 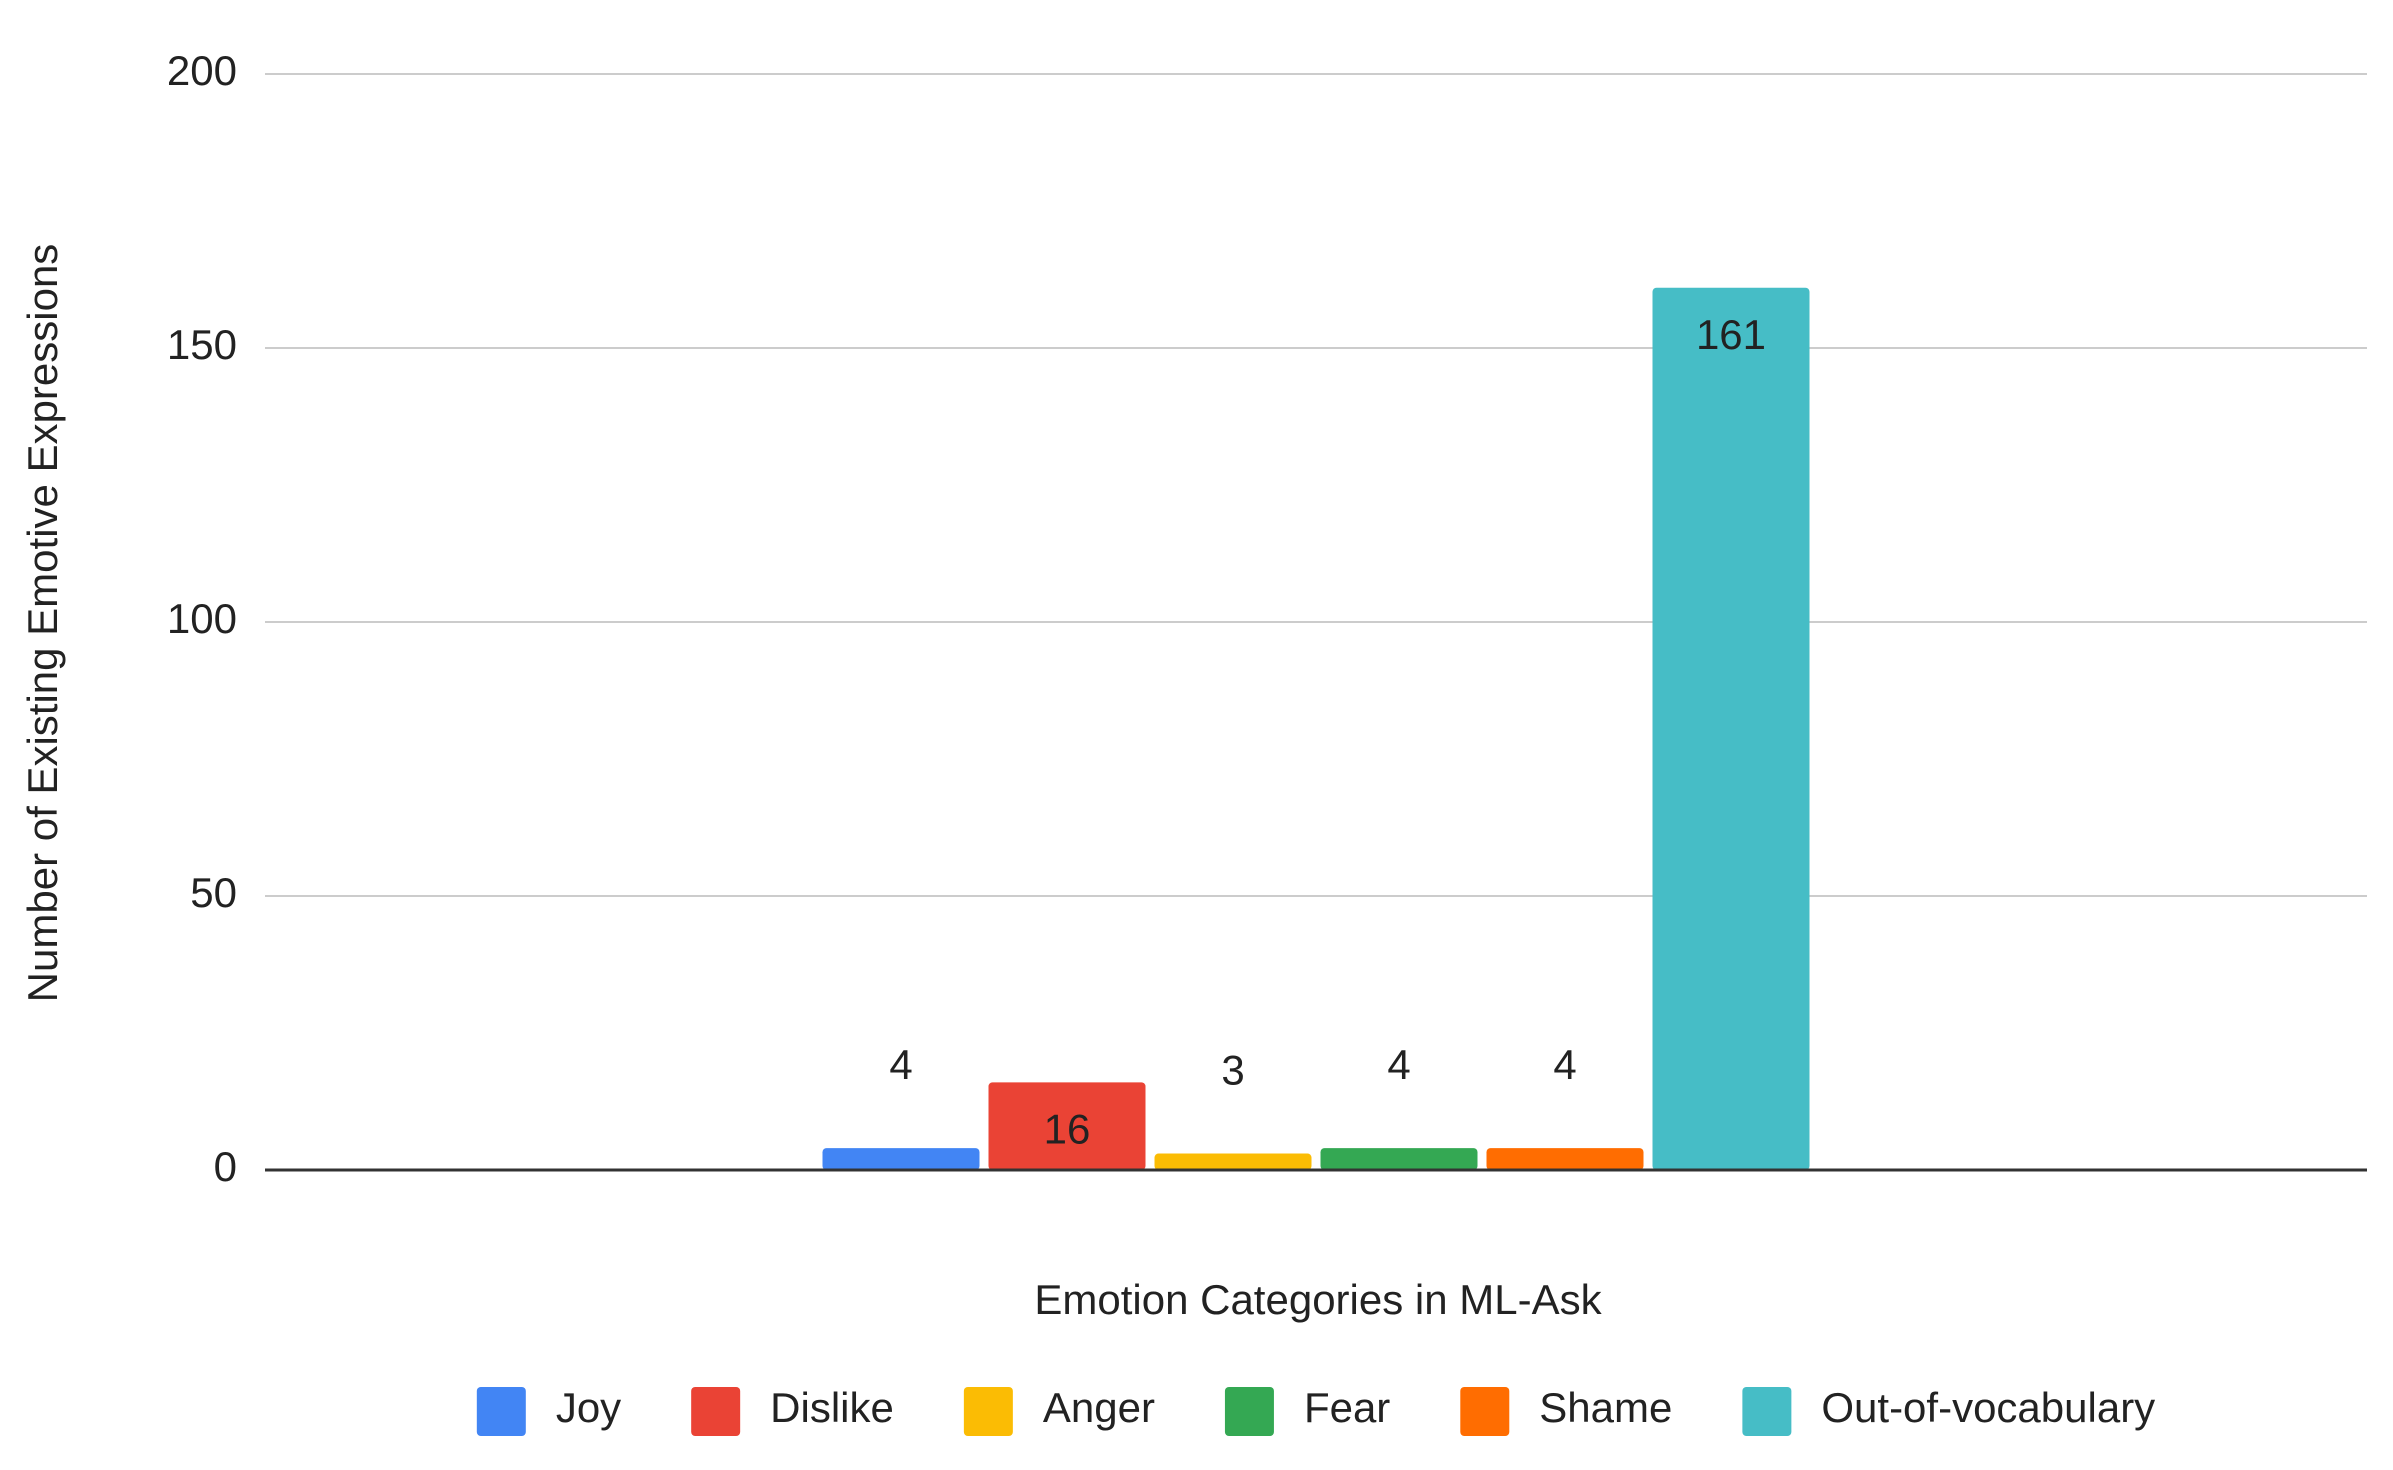 I want to click on y-axis-title: Number of Existing Emotive Expressions, so click(x=42, y=623).